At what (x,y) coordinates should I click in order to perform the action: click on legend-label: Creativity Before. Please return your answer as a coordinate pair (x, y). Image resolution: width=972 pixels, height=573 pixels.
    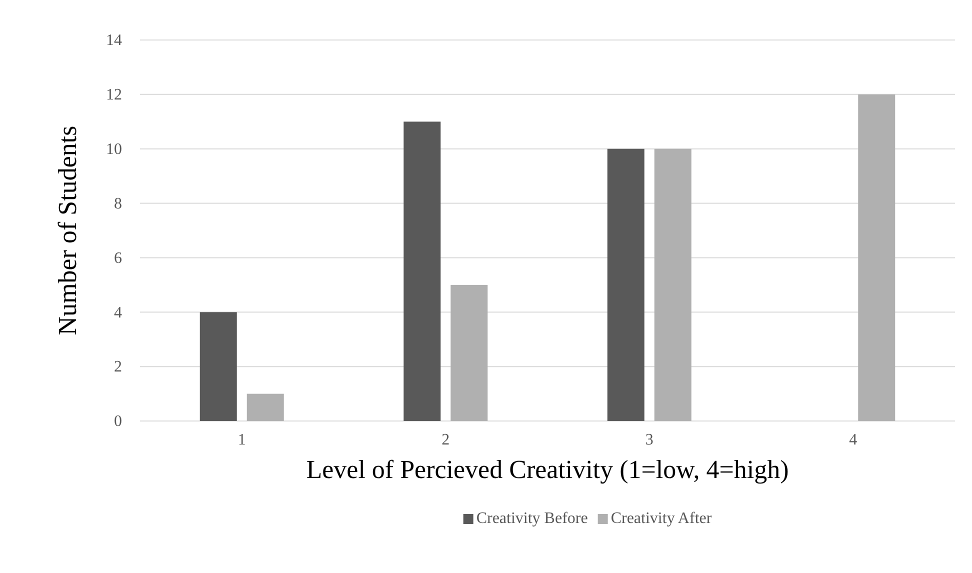
    Looking at the image, I should click on (532, 518).